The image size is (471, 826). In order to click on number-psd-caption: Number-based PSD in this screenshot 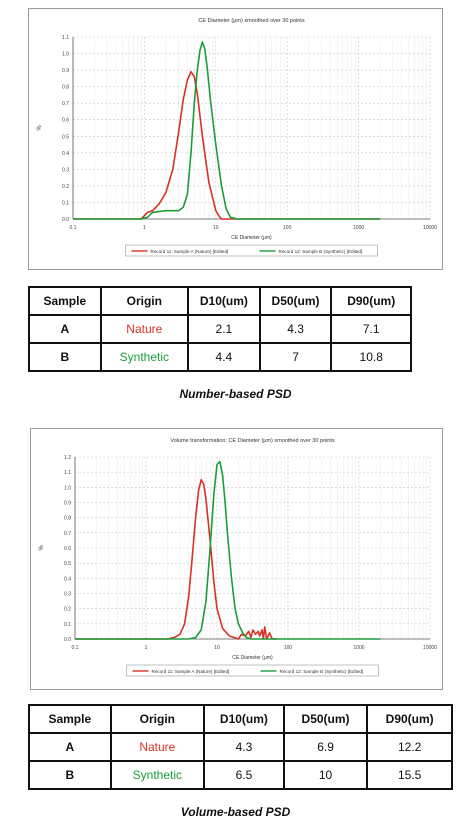, I will do `click(235, 394)`.